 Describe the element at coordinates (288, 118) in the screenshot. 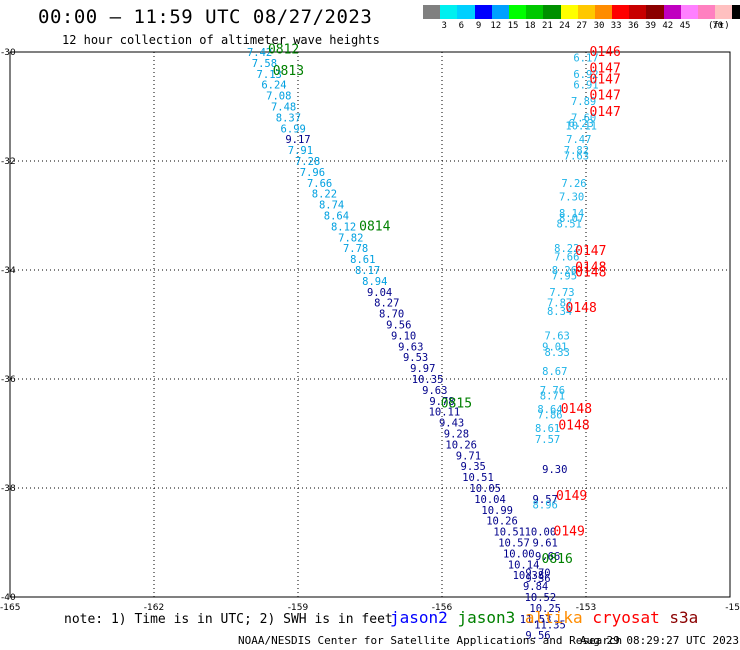

I see `wave-height-label: 8.37` at that location.